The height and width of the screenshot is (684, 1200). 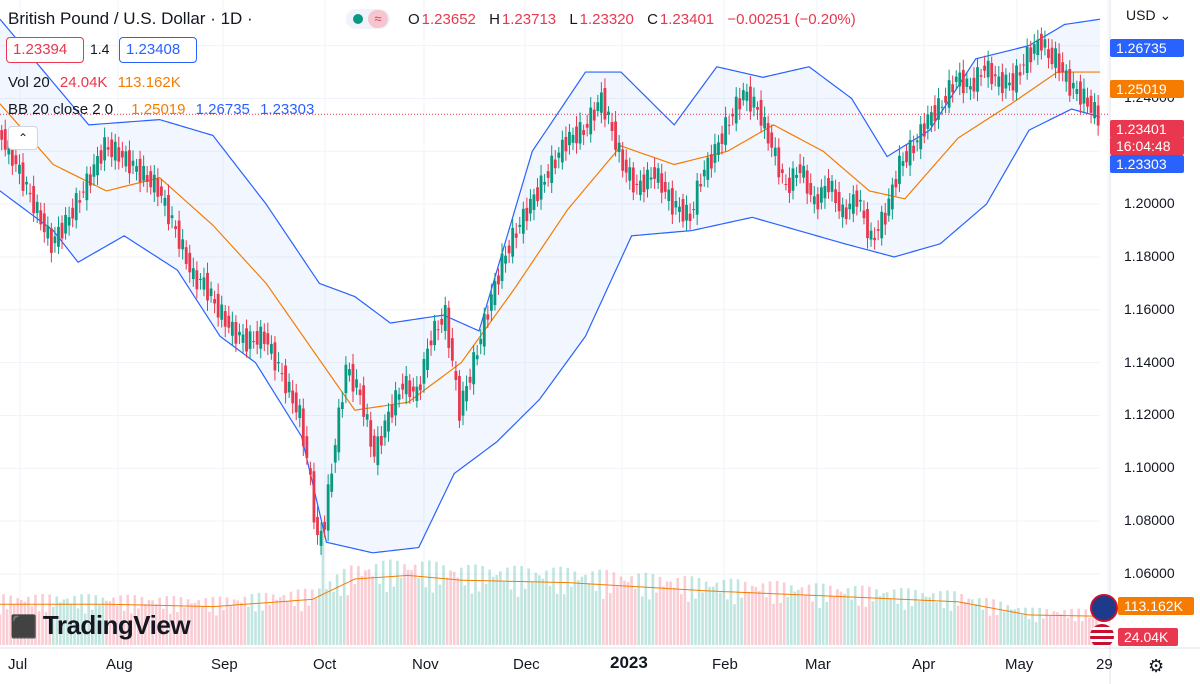 I want to click on currency-selector: USD ⌄, so click(x=1149, y=15).